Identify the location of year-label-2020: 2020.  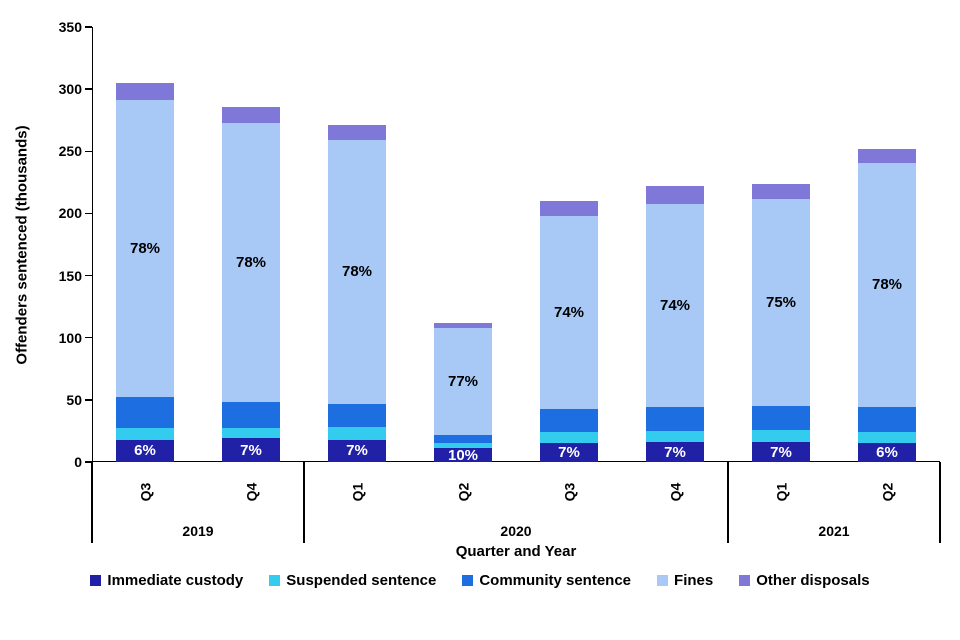
(516, 531).